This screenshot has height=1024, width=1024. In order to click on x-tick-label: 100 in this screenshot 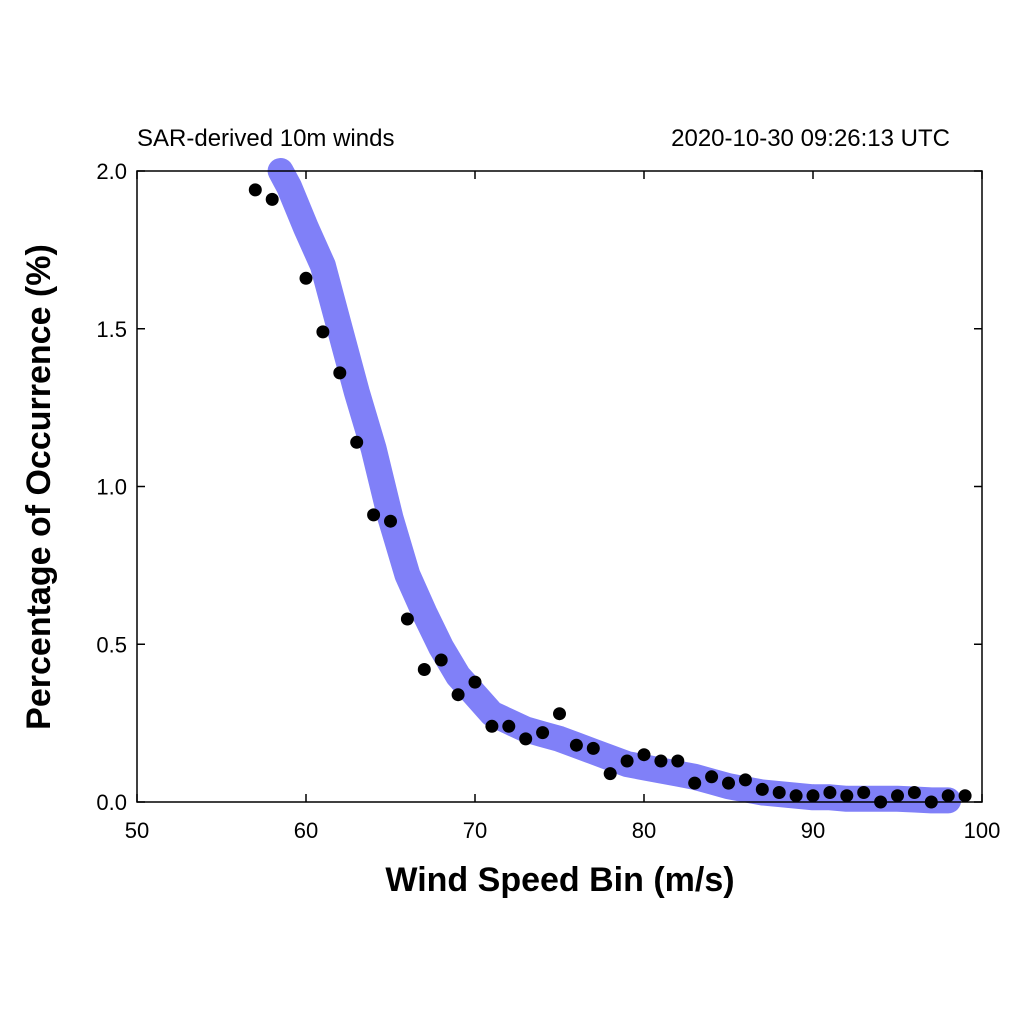, I will do `click(982, 830)`.